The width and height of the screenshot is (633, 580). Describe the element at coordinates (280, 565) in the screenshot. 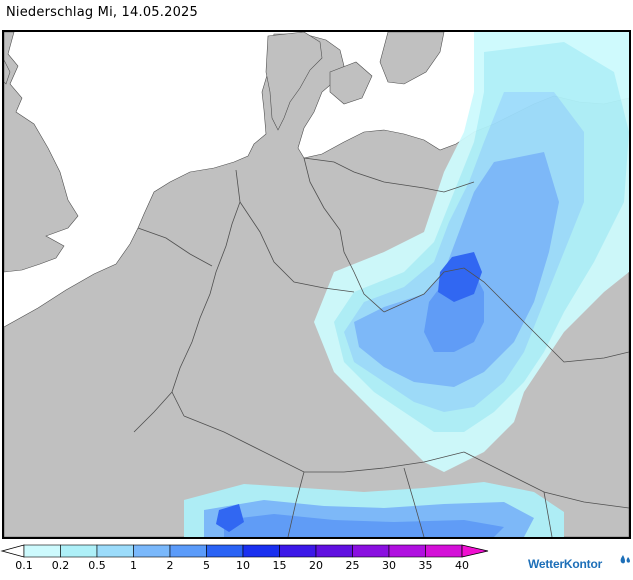

I see `legend-tick-label: 15` at that location.